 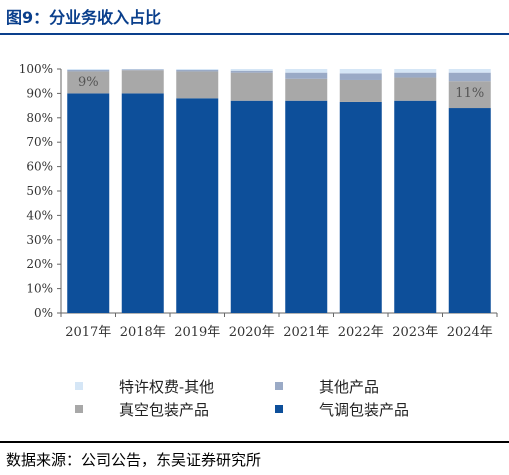 I want to click on legend-label: 气调包装产品, so click(x=364, y=410).